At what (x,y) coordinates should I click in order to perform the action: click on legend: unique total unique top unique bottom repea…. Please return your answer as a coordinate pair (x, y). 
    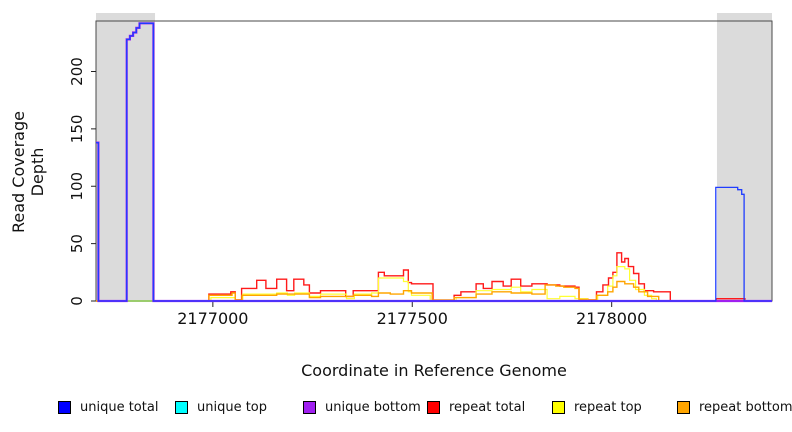
    Looking at the image, I should click on (396, 409).